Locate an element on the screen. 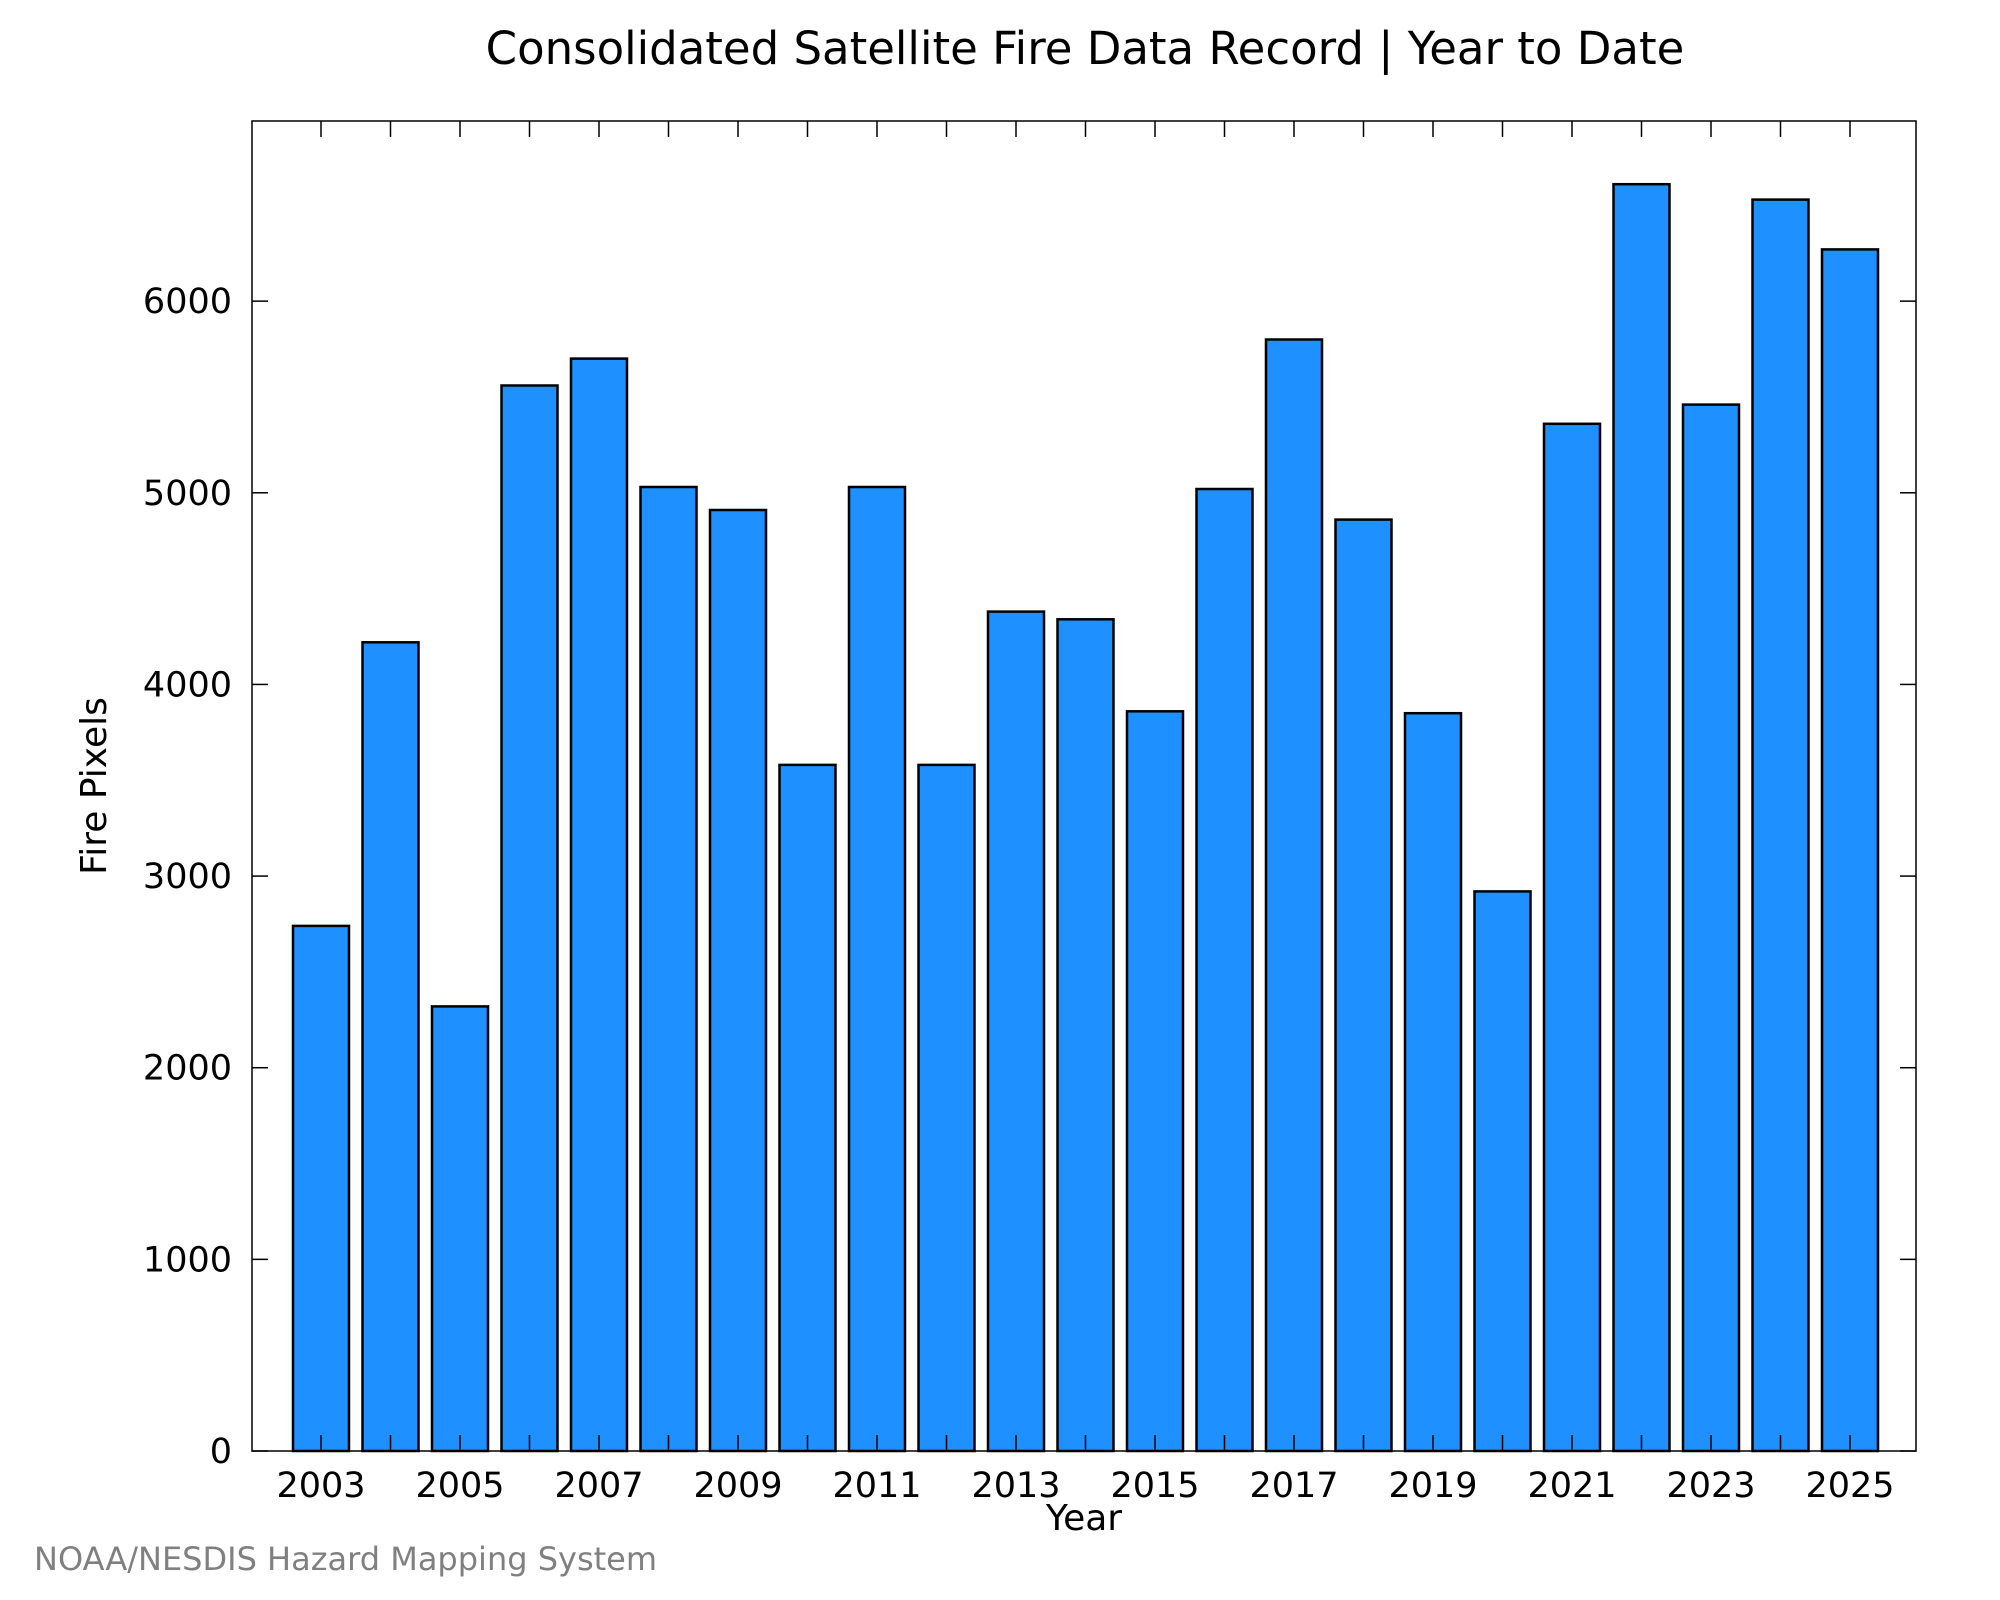 The width and height of the screenshot is (2000, 1600). bar-2025 is located at coordinates (1850, 850).